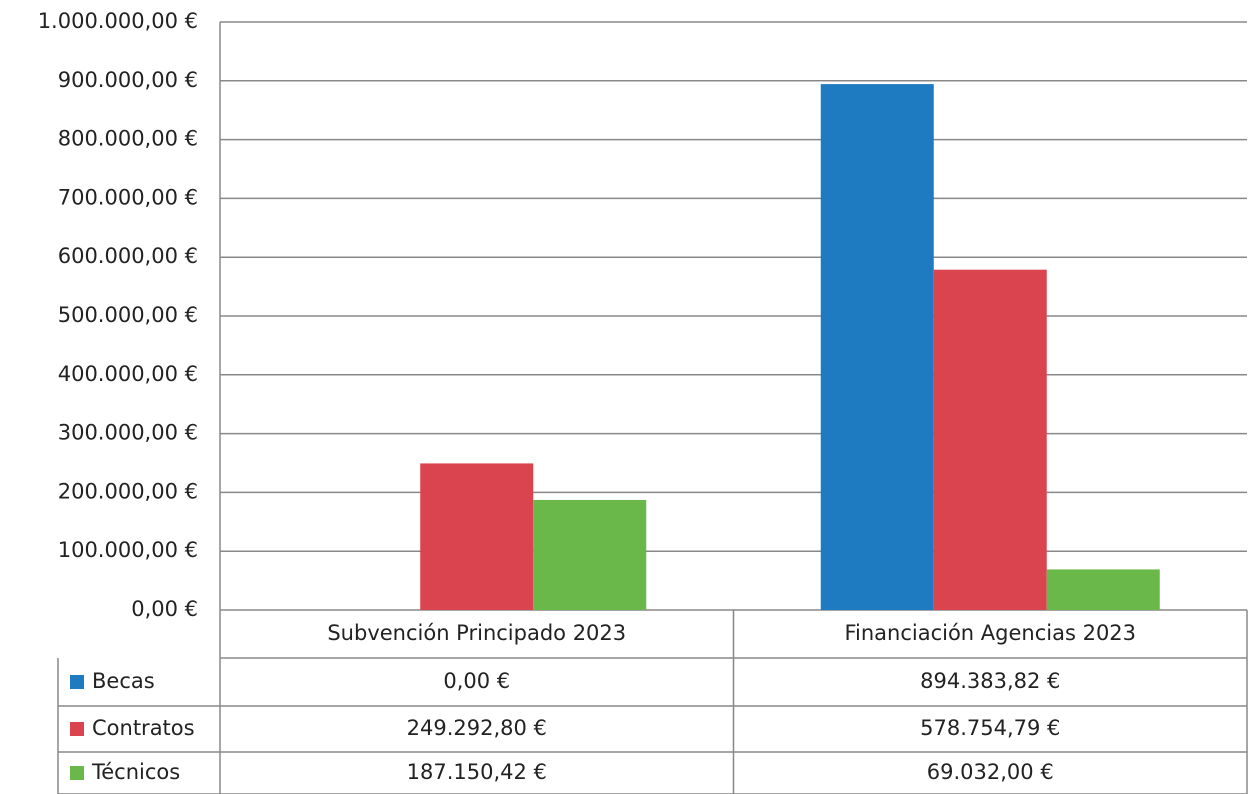 This screenshot has width=1249, height=794. What do you see at coordinates (123, 681) in the screenshot?
I see `legend-label: Becas` at bounding box center [123, 681].